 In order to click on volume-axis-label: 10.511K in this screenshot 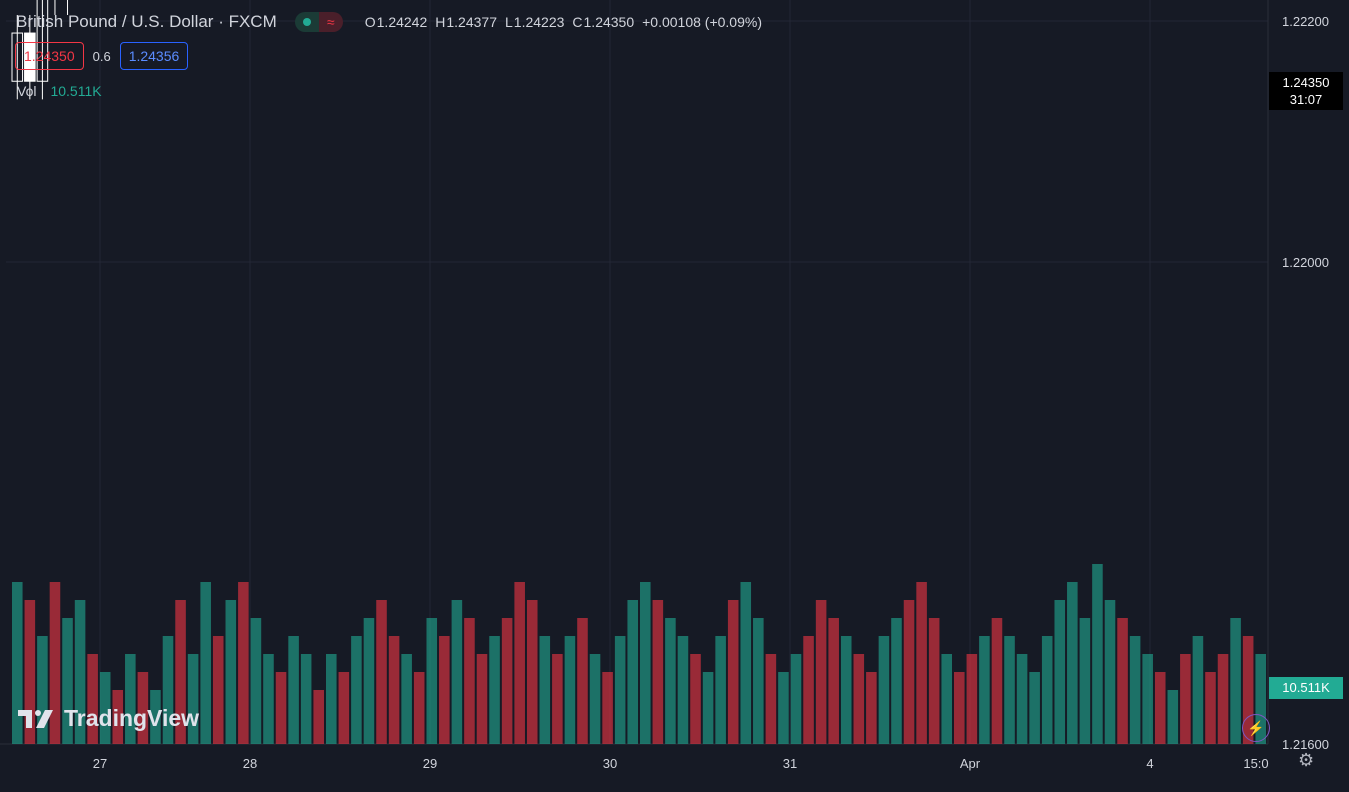, I will do `click(1306, 688)`.